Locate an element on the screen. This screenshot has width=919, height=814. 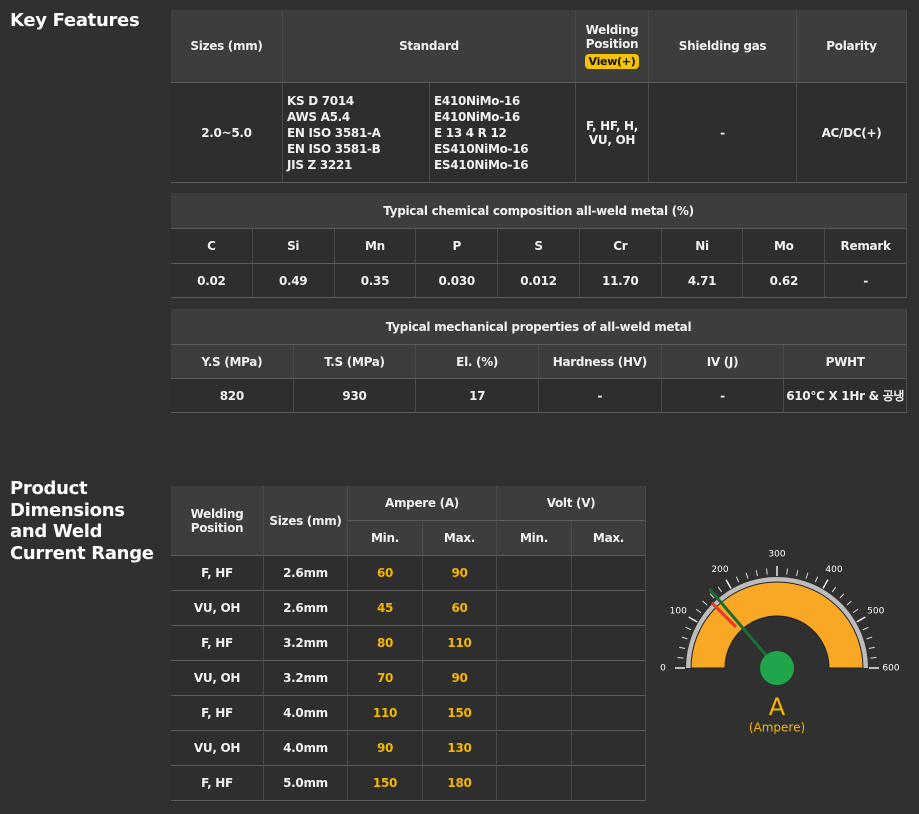
unit-symbol: A is located at coordinates (777, 707).